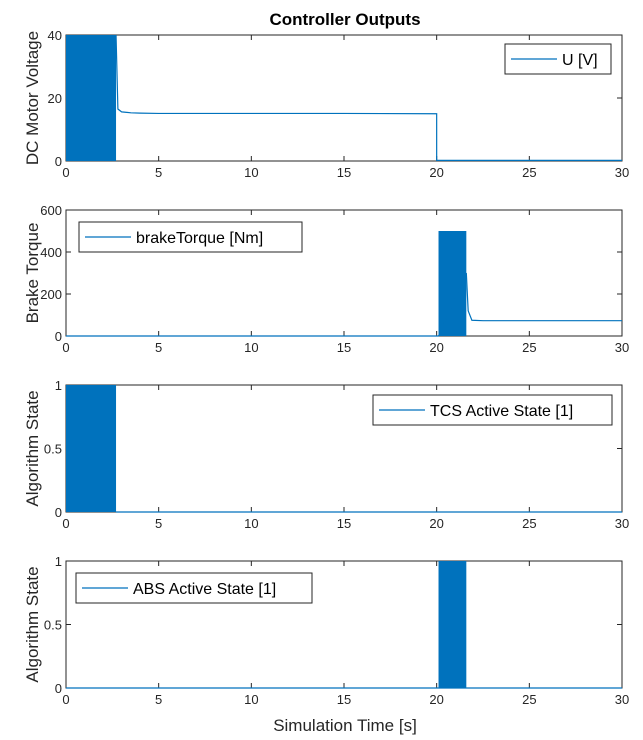 This screenshot has height=740, width=643. Describe the element at coordinates (580, 60) in the screenshot. I see `legend-entry: U [V]` at that location.